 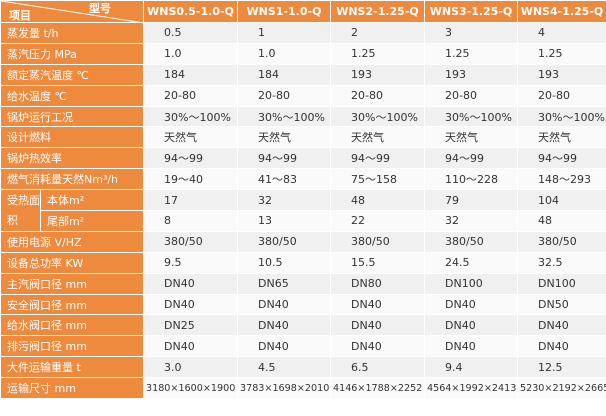 What do you see at coordinates (561, 262) in the screenshot?
I see `value-cell: 32.5` at bounding box center [561, 262].